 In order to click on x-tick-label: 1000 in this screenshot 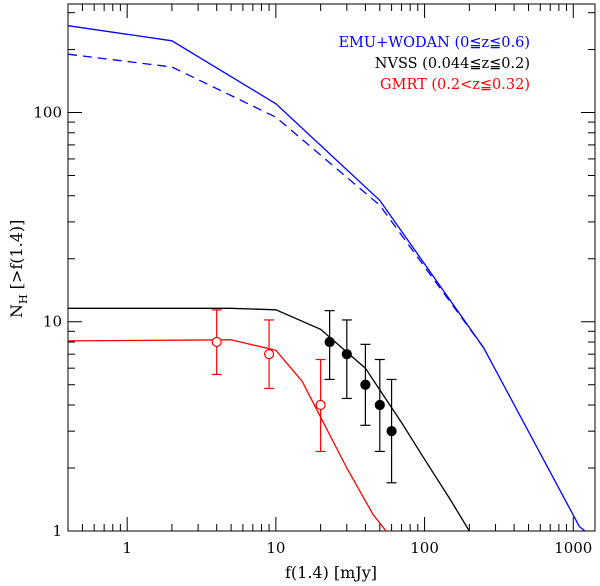, I will do `click(573, 548)`.